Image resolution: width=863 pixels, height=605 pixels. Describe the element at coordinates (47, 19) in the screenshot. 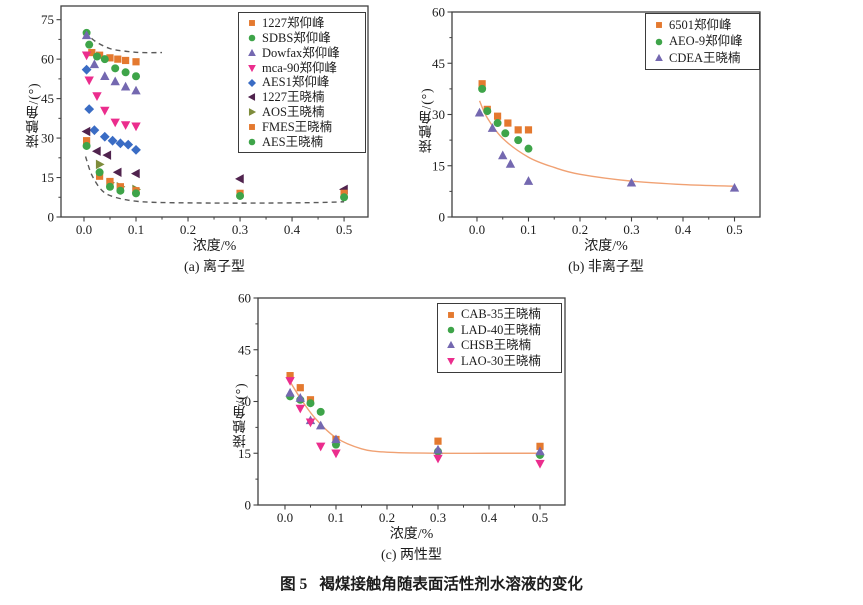

I see `y-tick-label: 75` at that location.